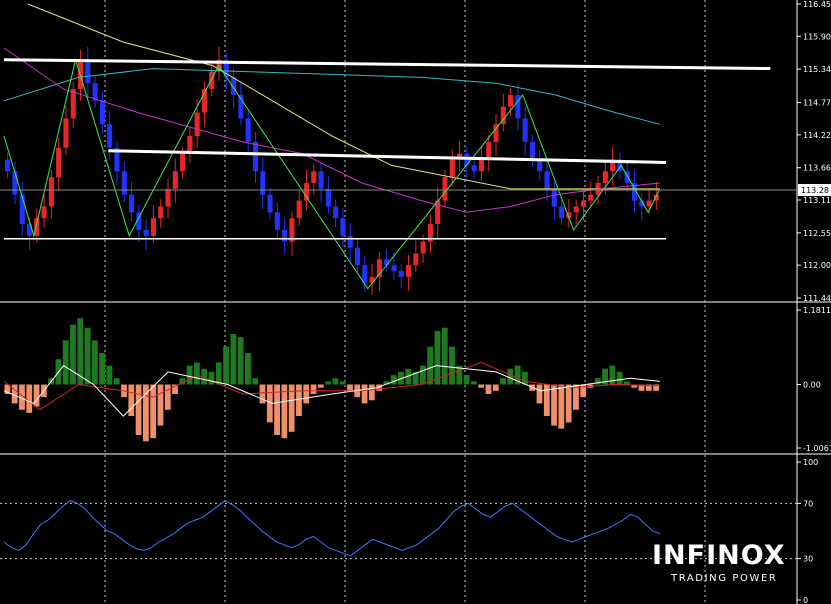  What do you see at coordinates (817, 36) in the screenshot?
I see `y-tick-label: 115.90` at bounding box center [817, 36].